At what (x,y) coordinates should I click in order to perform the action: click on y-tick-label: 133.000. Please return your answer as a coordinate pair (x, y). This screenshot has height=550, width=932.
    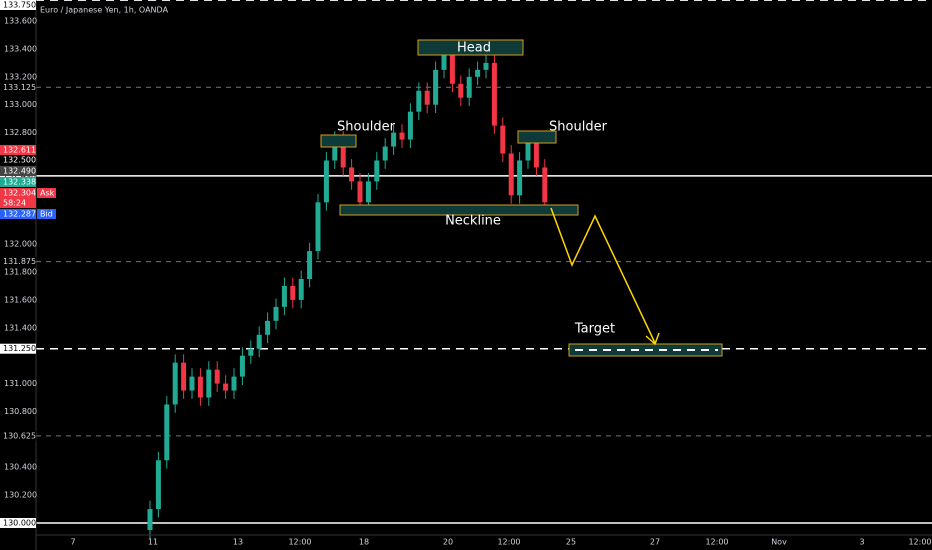
    Looking at the image, I should click on (20, 104).